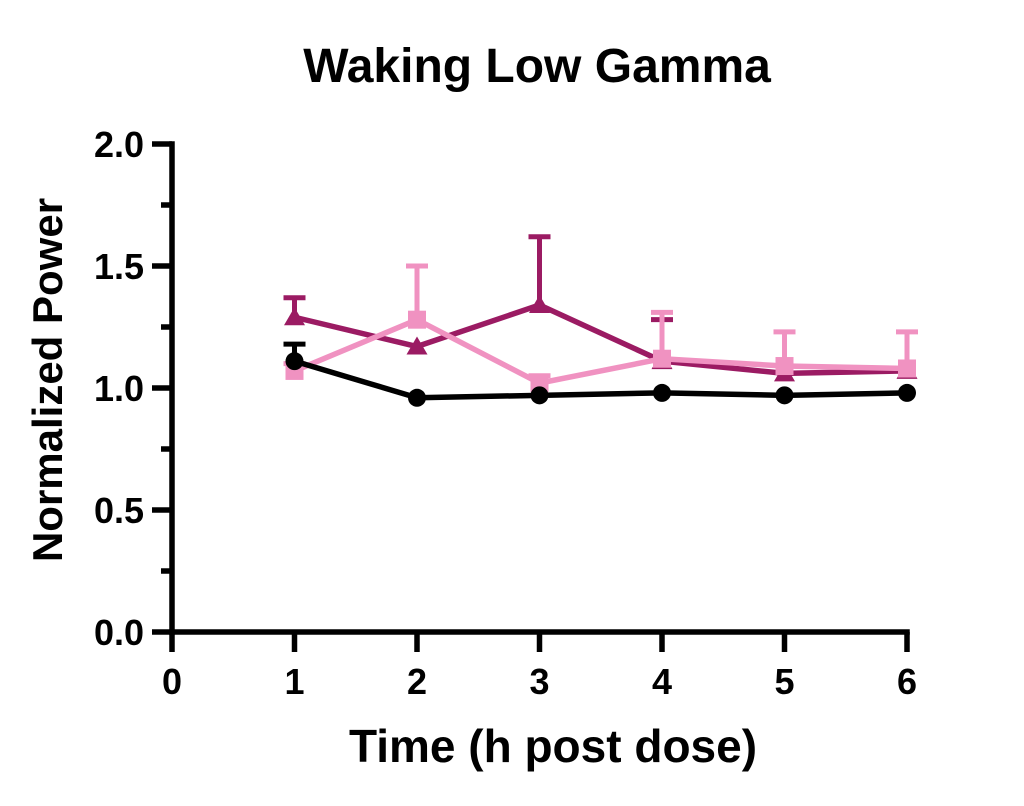 Image resolution: width=1024 pixels, height=806 pixels. What do you see at coordinates (537, 66) in the screenshot?
I see `chart-title: Waking Low Gamma` at bounding box center [537, 66].